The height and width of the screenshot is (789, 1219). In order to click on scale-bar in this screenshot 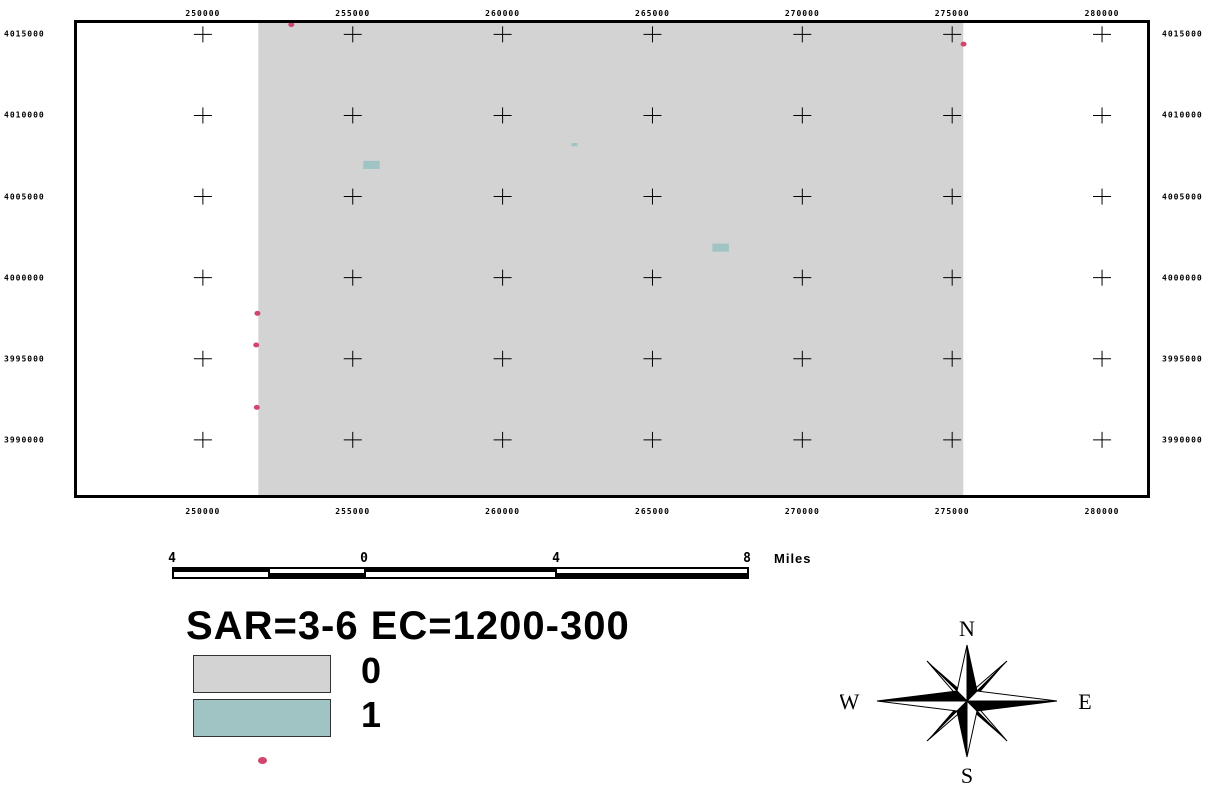, I will do `click(460, 573)`.